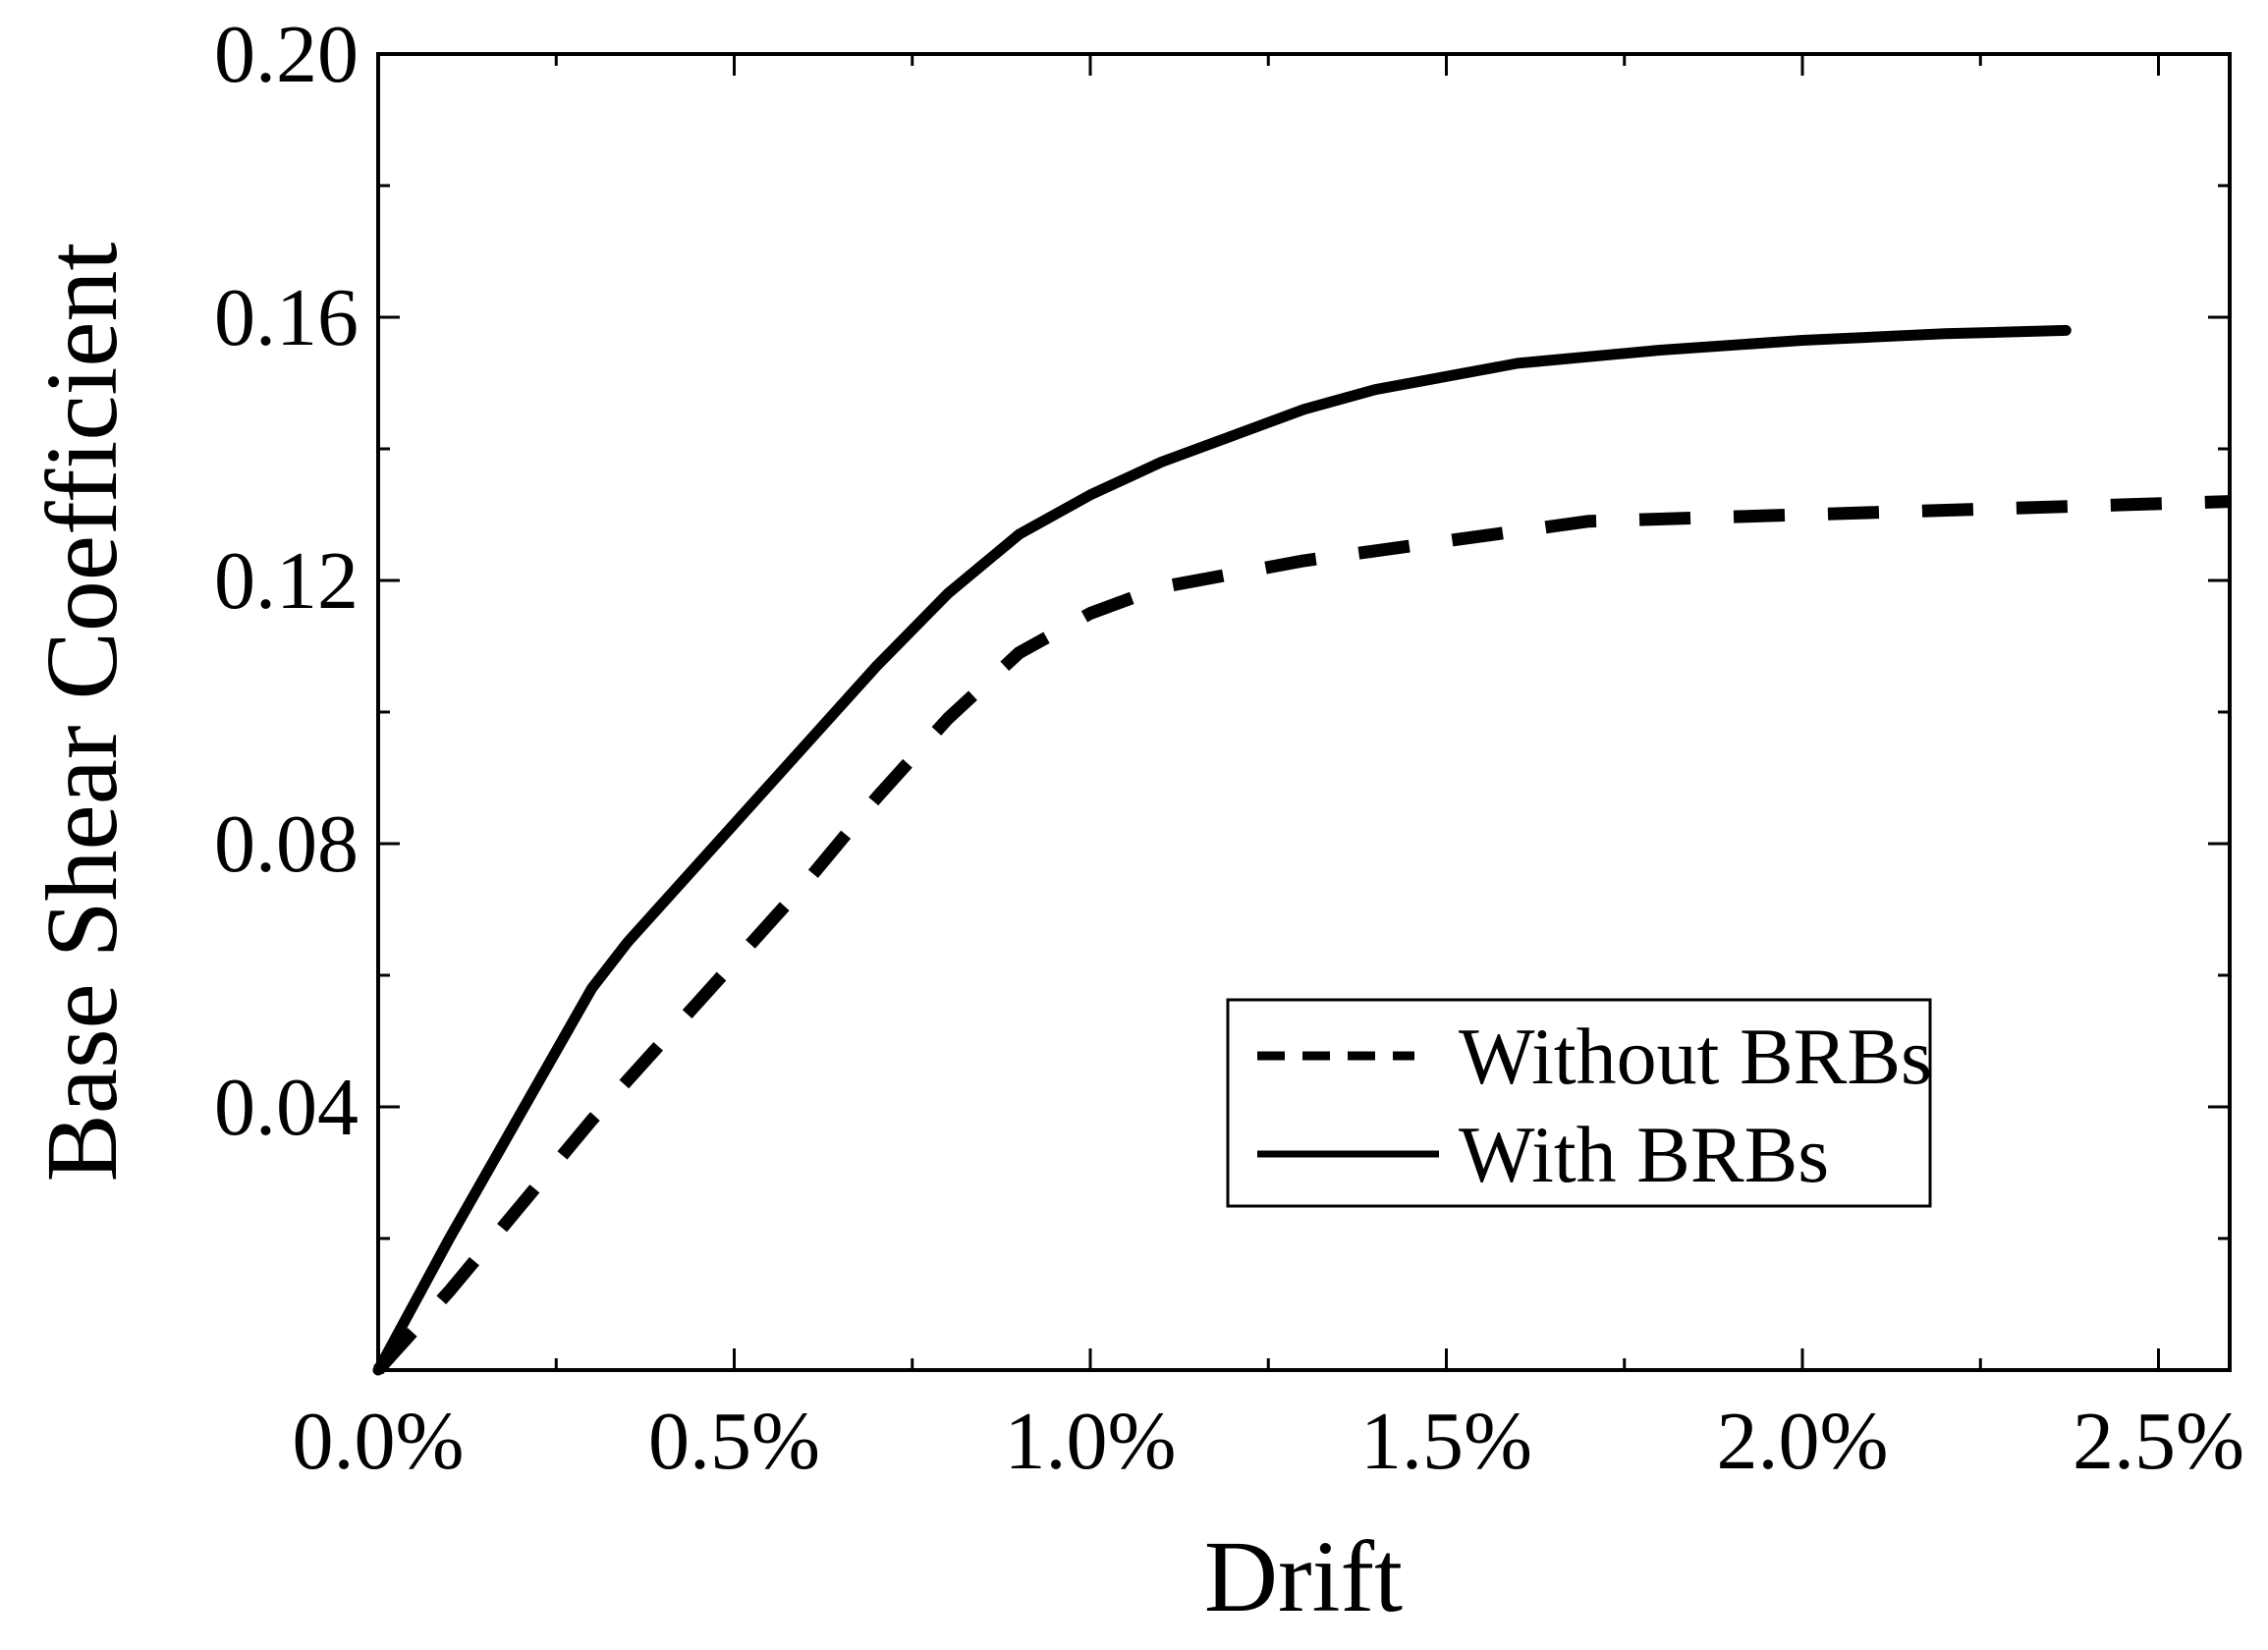  Describe the element at coordinates (286, 581) in the screenshot. I see `y-tick-label: 0.12` at that location.